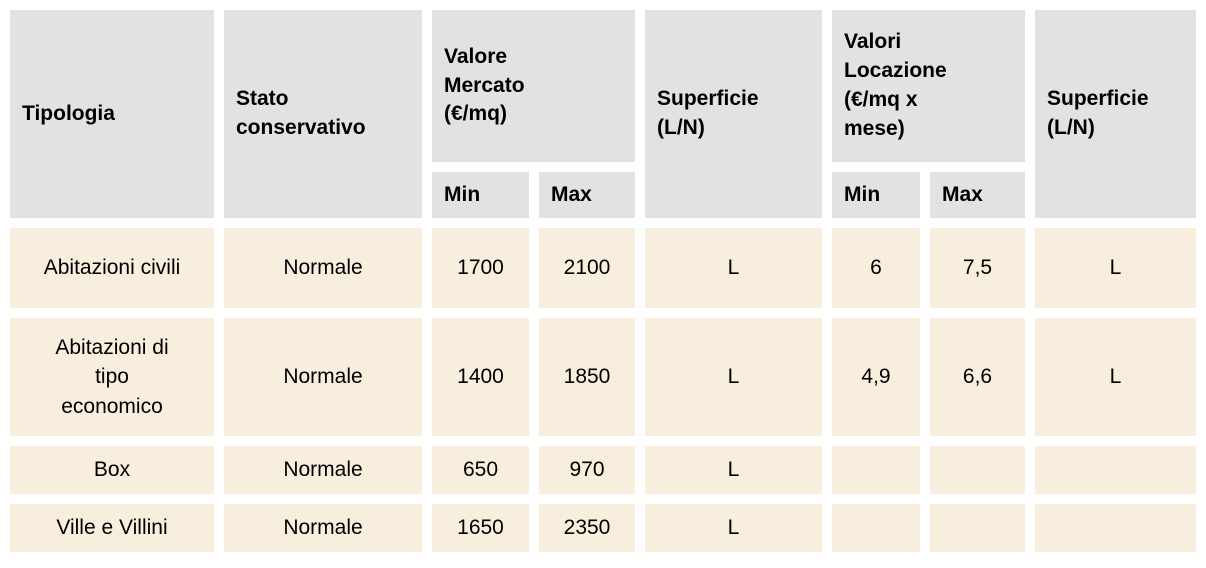 This screenshot has height=568, width=1206. What do you see at coordinates (480, 470) in the screenshot?
I see `cell-vm-min: 650` at bounding box center [480, 470].